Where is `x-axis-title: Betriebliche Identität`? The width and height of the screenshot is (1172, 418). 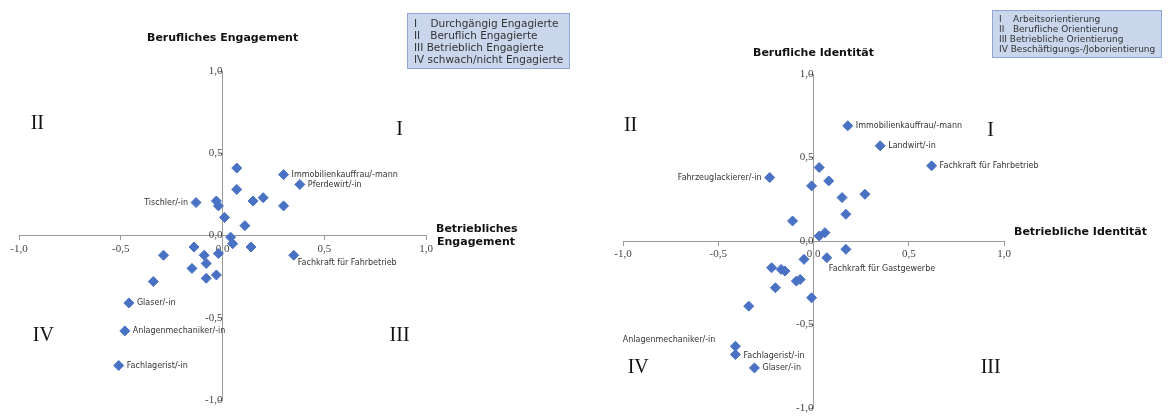
x-axis-title: Betriebliche Identität is located at coordinates (1081, 231).